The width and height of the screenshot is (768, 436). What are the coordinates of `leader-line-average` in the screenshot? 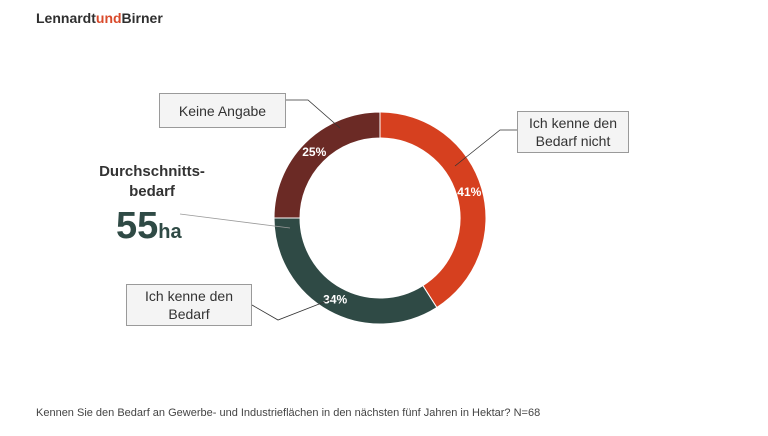 It's located at (235, 221).